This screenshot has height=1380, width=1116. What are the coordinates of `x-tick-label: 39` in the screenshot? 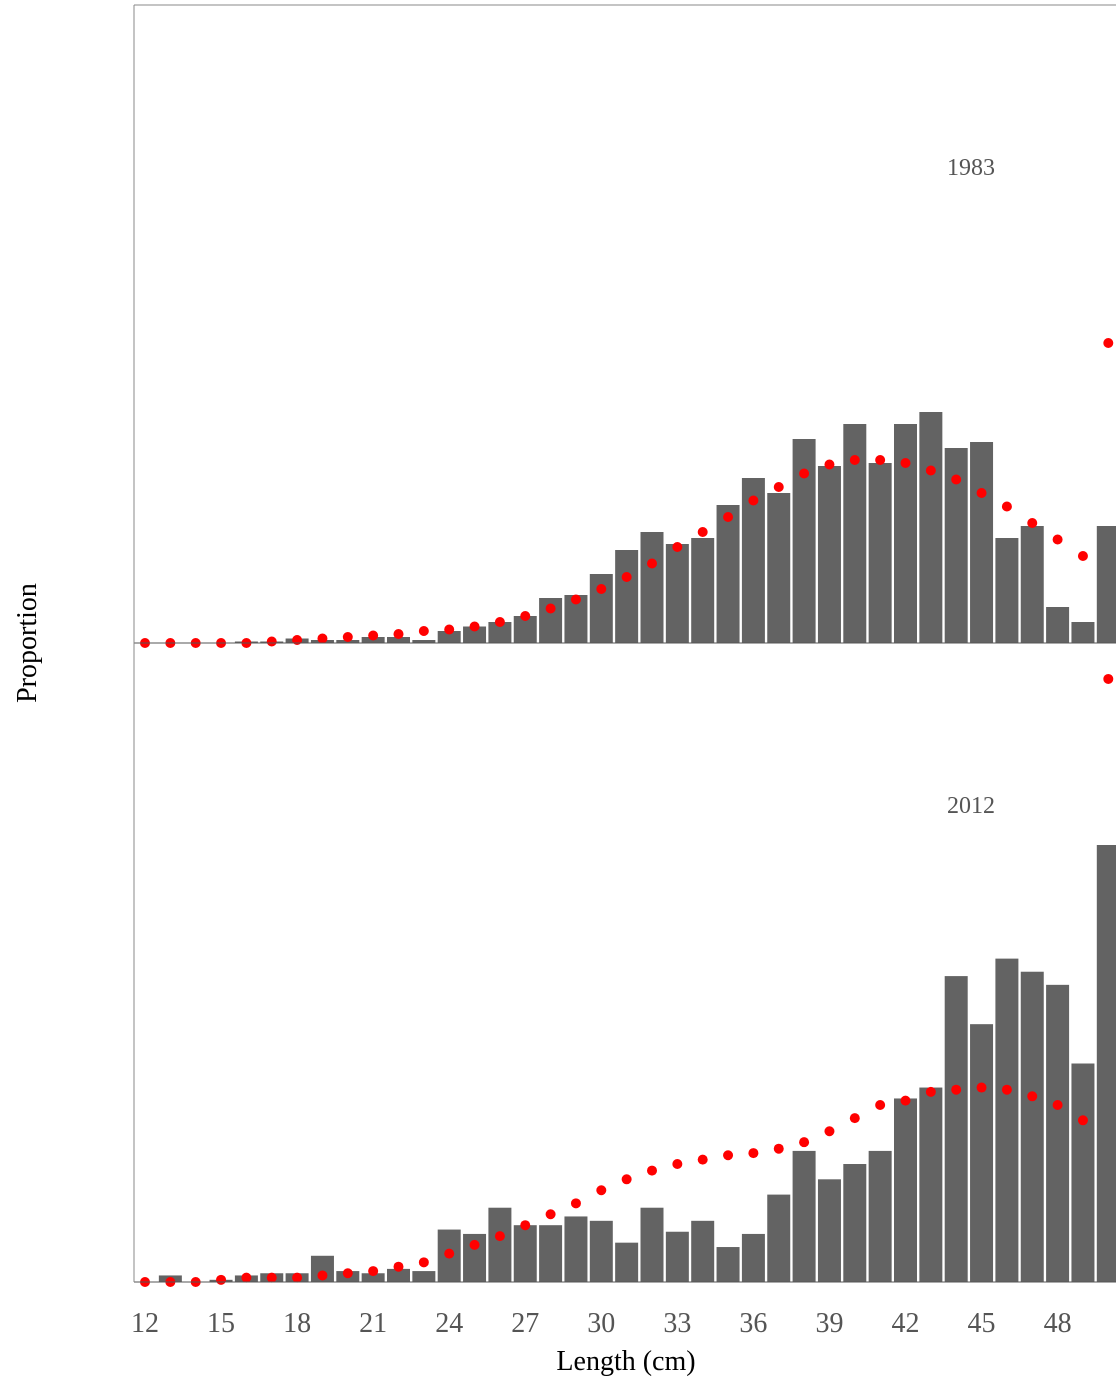 It's located at (829, 1323).